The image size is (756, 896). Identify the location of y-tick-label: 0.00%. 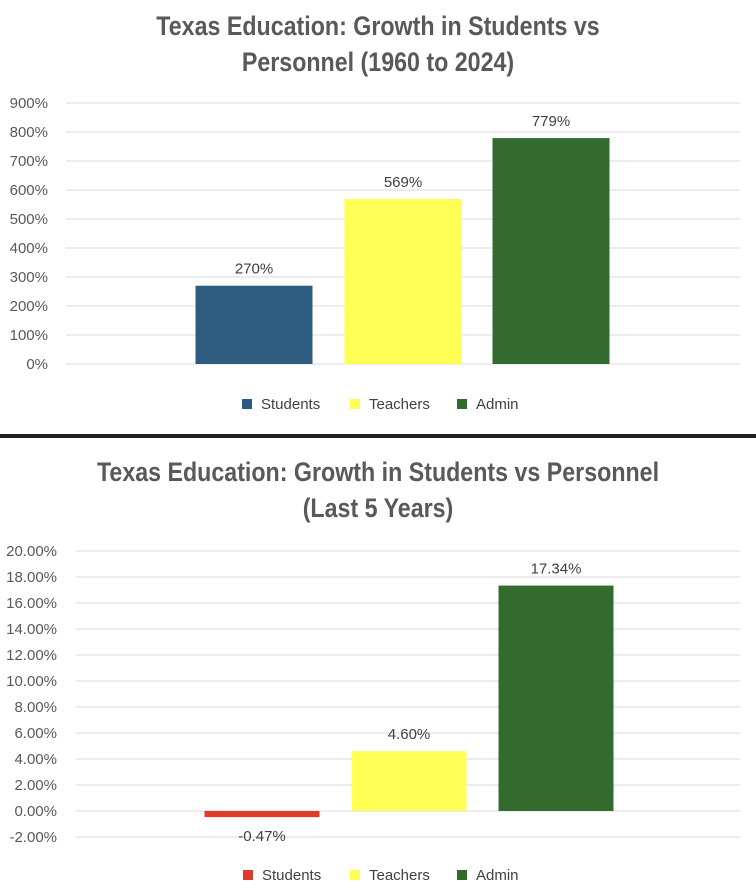
(35, 811).